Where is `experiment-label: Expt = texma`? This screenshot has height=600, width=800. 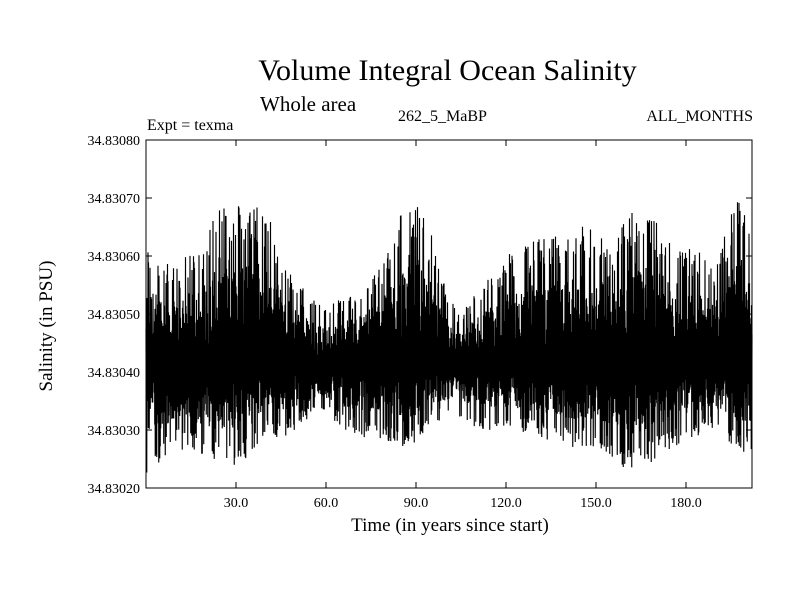
experiment-label: Expt = texma is located at coordinates (190, 125).